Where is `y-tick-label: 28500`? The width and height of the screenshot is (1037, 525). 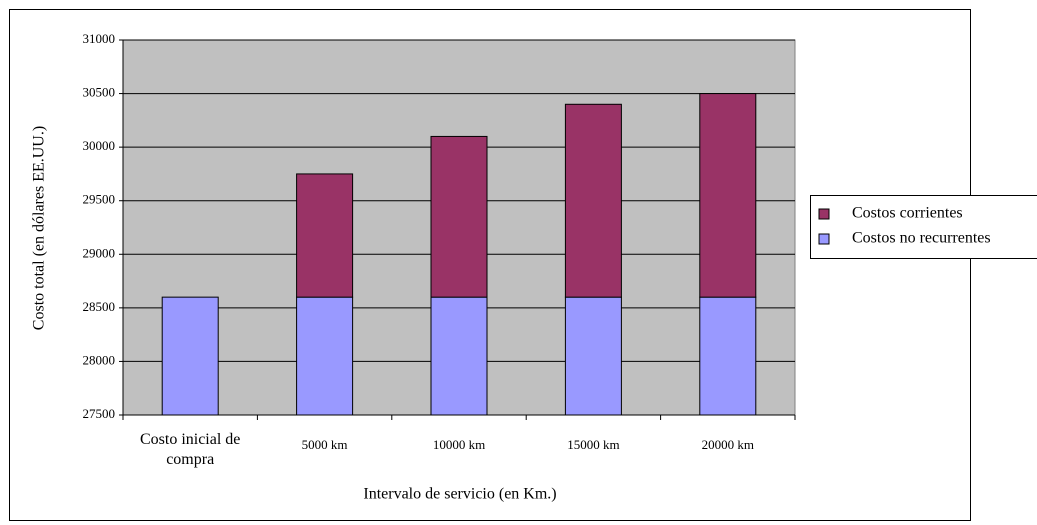 y-tick-label: 28500 is located at coordinates (99, 306).